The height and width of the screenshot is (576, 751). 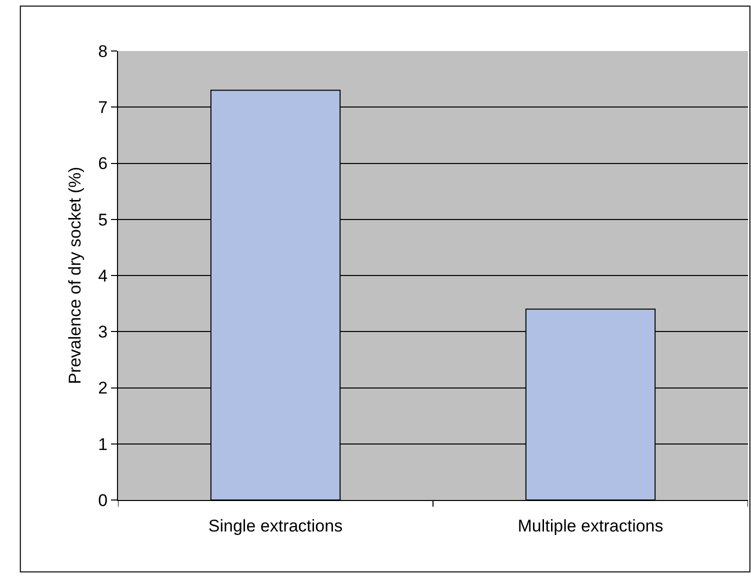 I want to click on y-tick-label: 2, so click(x=103, y=388).